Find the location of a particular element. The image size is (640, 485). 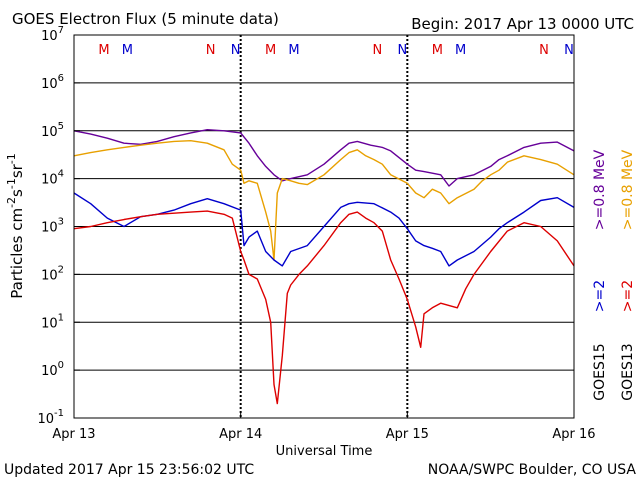

y-tick-label: 10² is located at coordinates (52, 273).